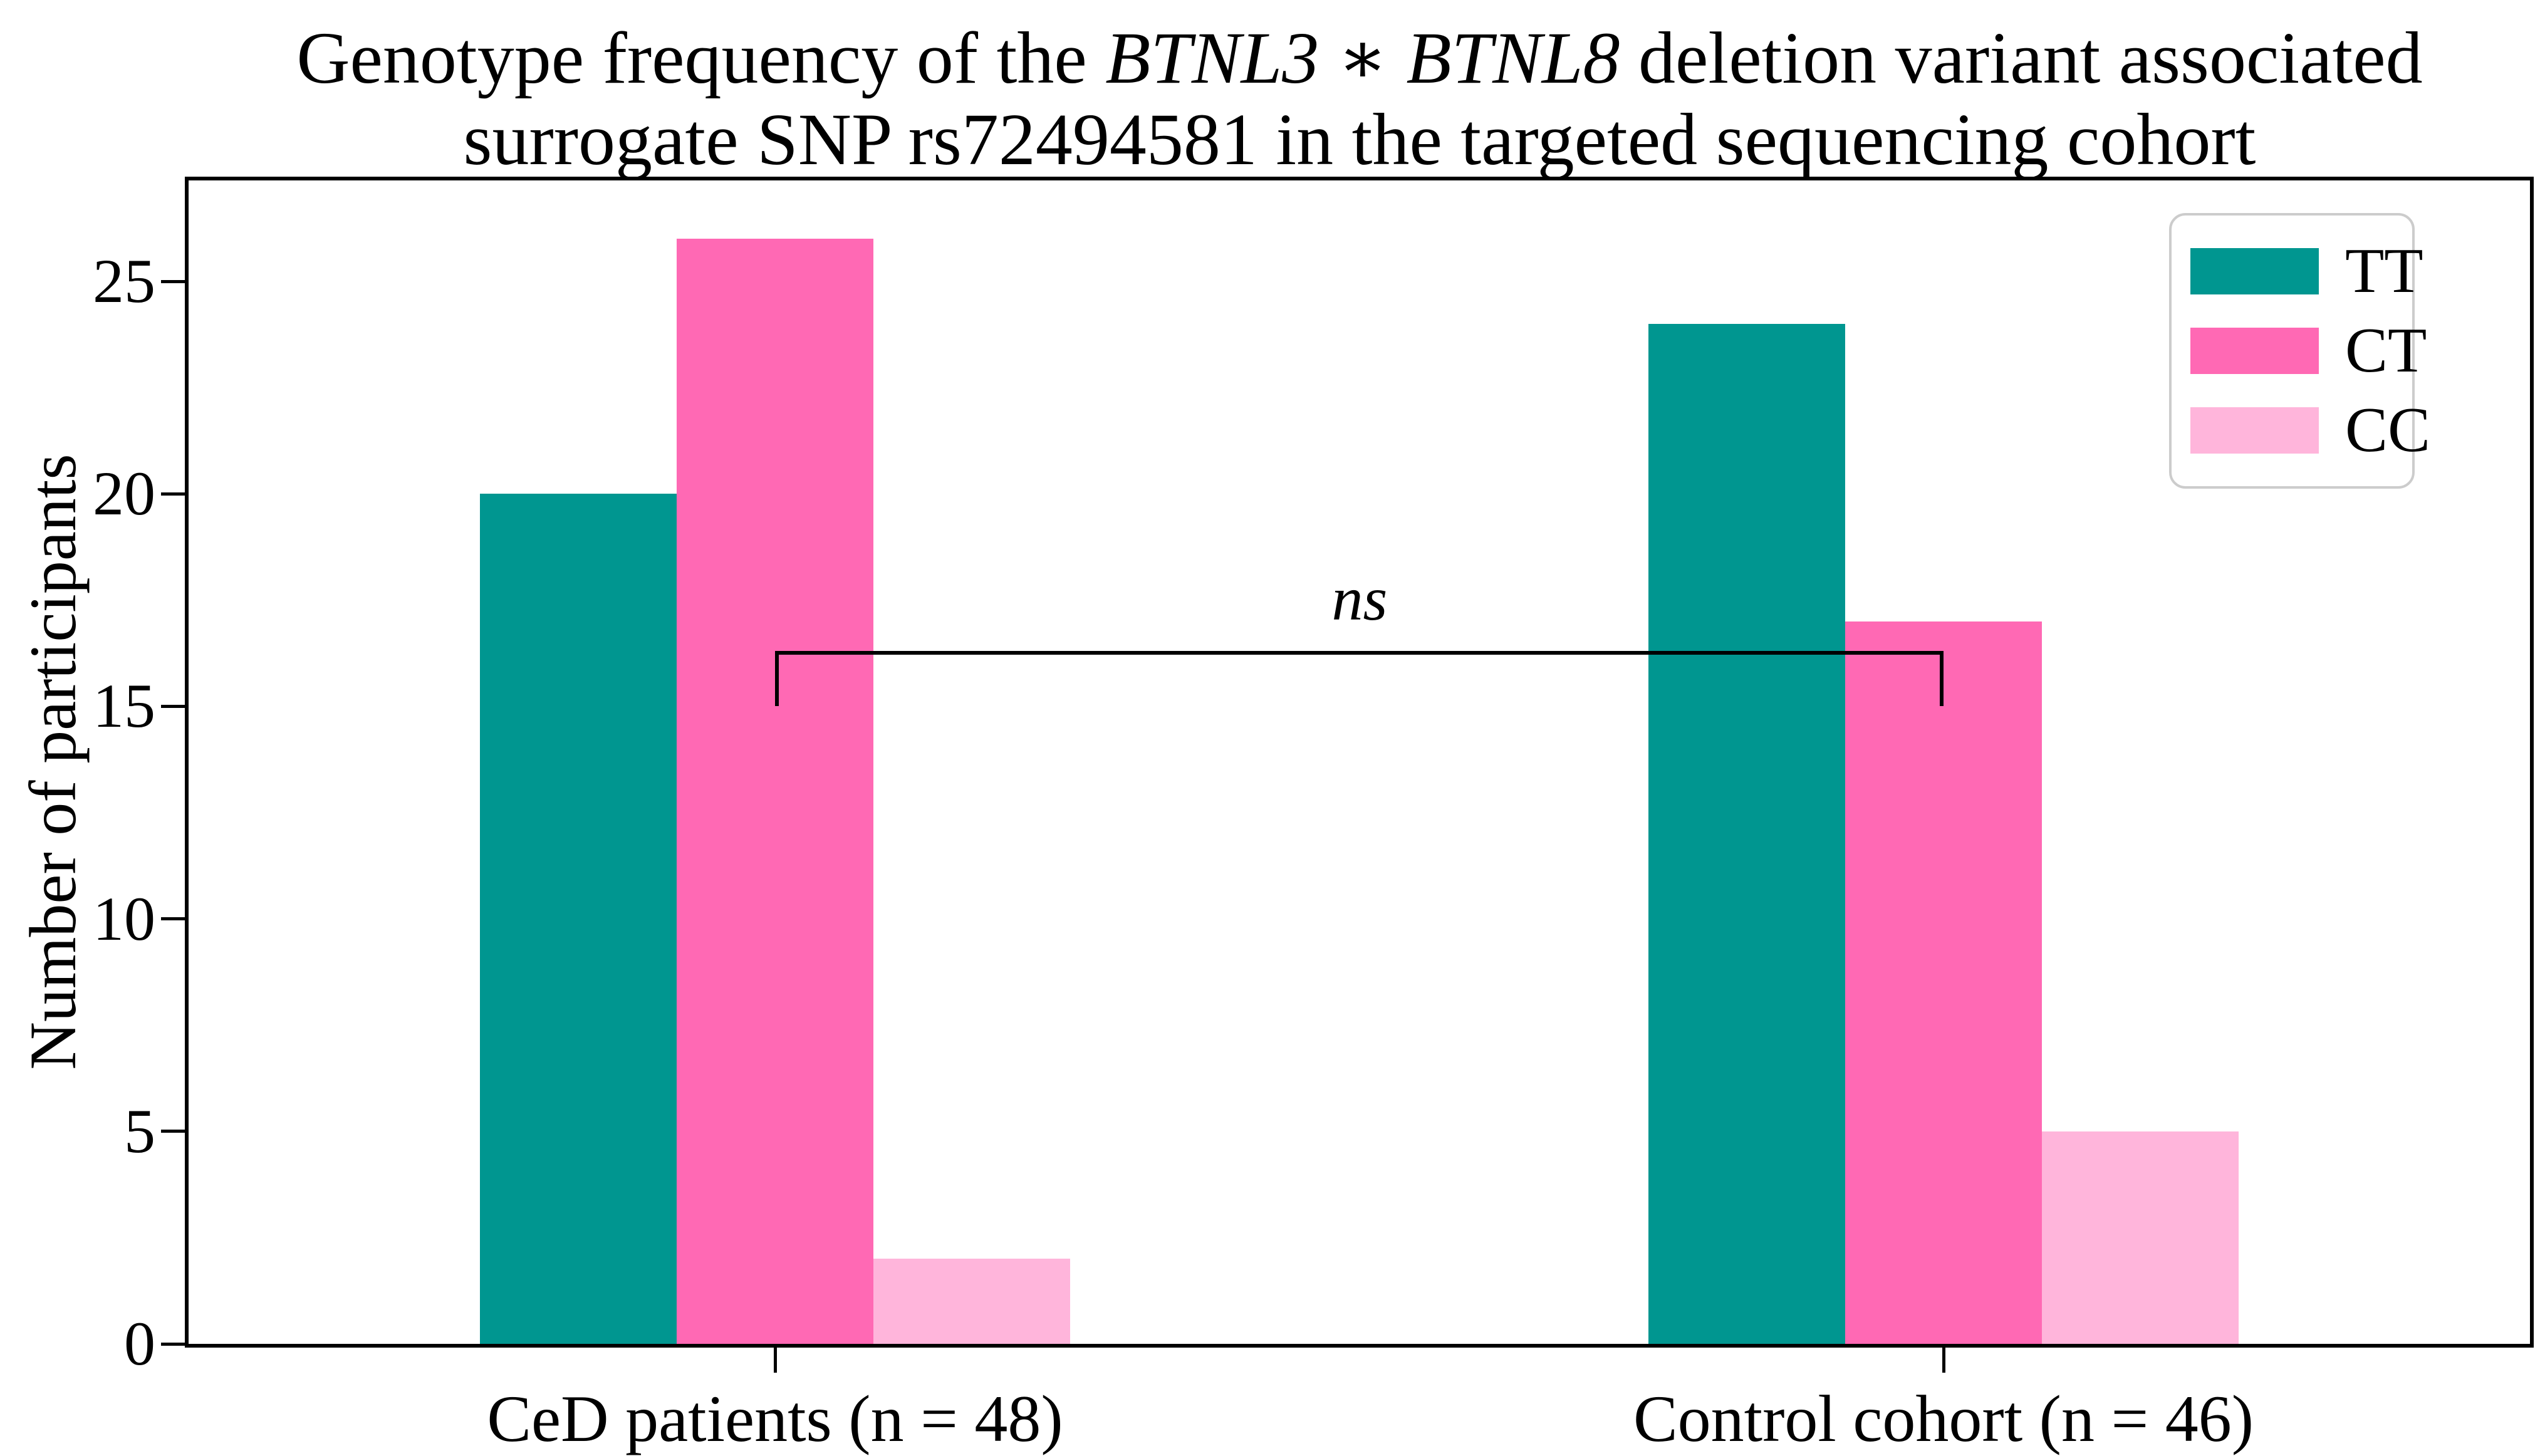 The image size is (2545, 1456). What do you see at coordinates (2254, 431) in the screenshot?
I see `legend-swatch-cc` at bounding box center [2254, 431].